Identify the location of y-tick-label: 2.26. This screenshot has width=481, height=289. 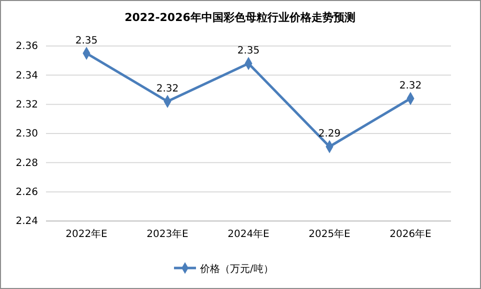
(27, 192).